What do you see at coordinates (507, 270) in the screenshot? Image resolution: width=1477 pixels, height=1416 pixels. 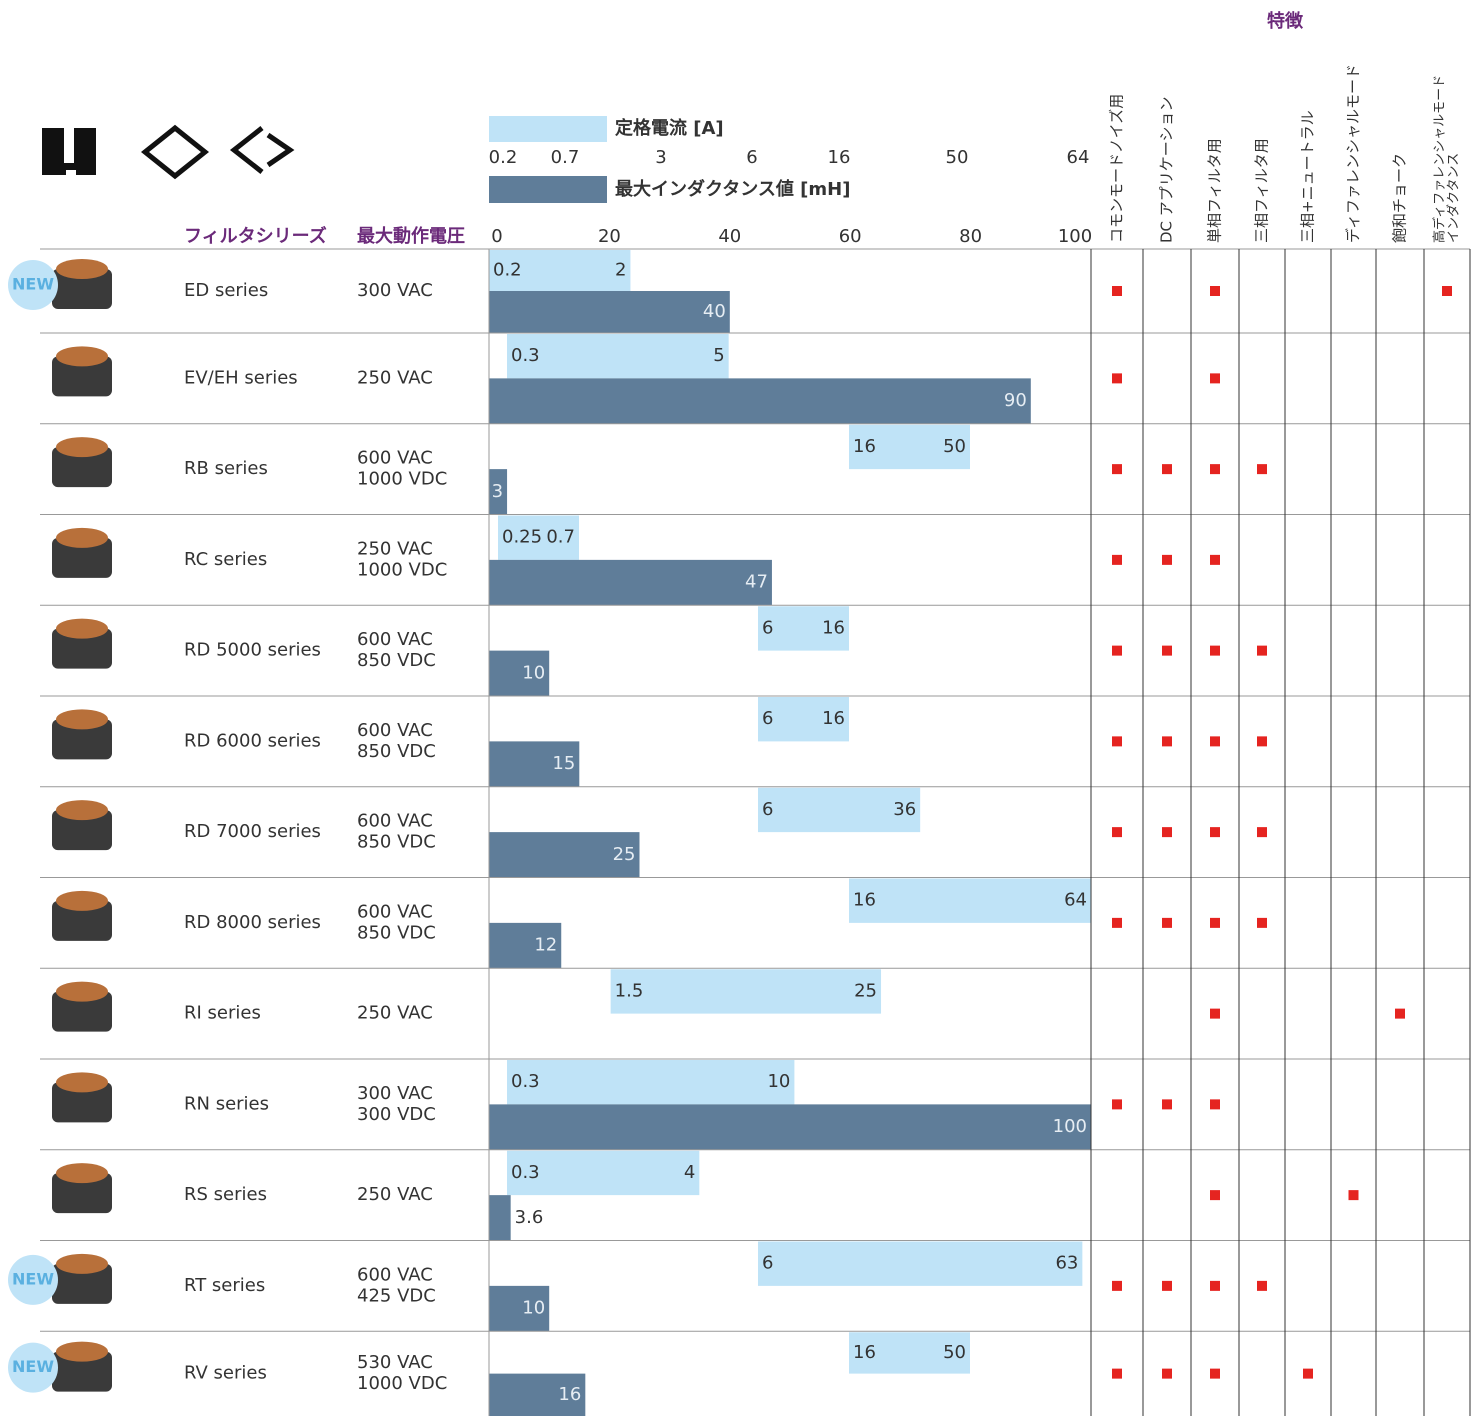 I see `current-min-label: 0.2` at bounding box center [507, 270].